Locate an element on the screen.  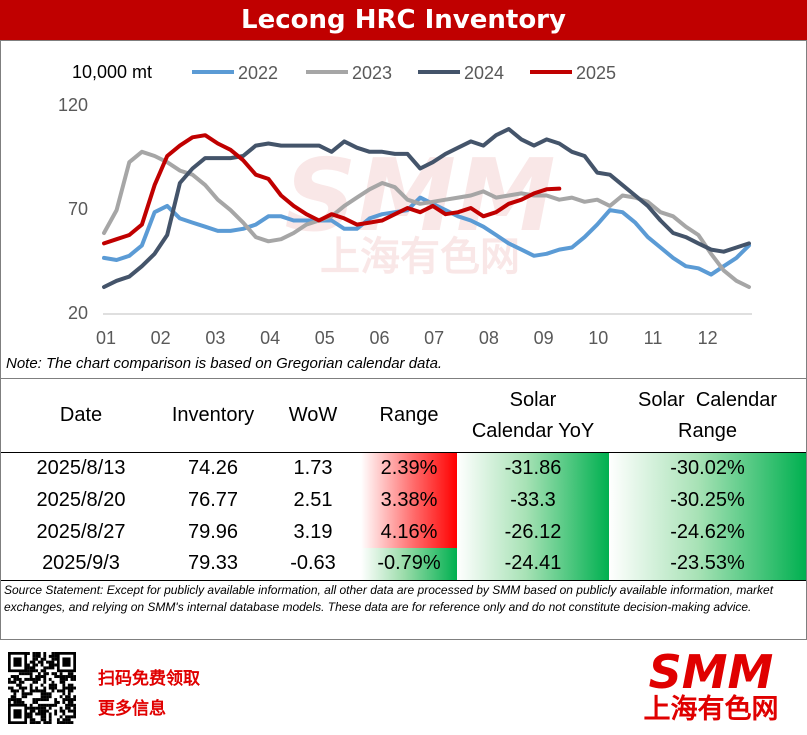
watermark-chinese: 上海有色网 is located at coordinates (420, 257).